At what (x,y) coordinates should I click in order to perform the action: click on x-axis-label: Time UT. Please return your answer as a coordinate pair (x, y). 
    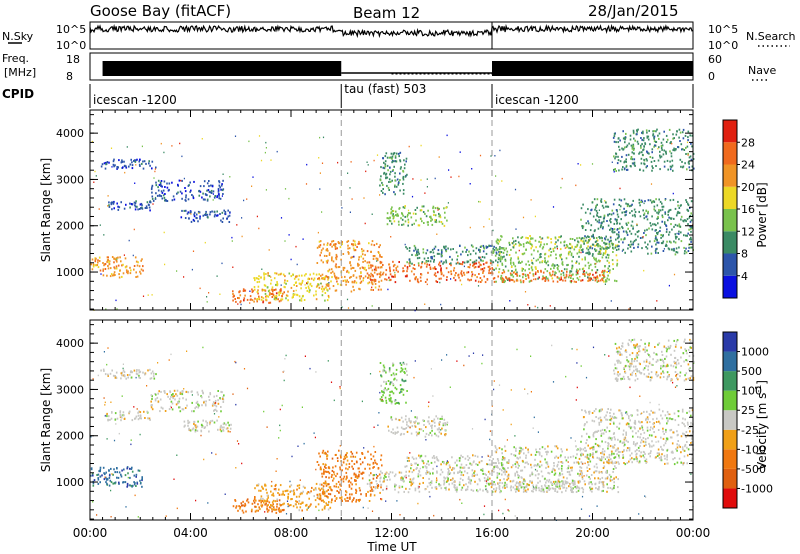
    Looking at the image, I should click on (391, 547).